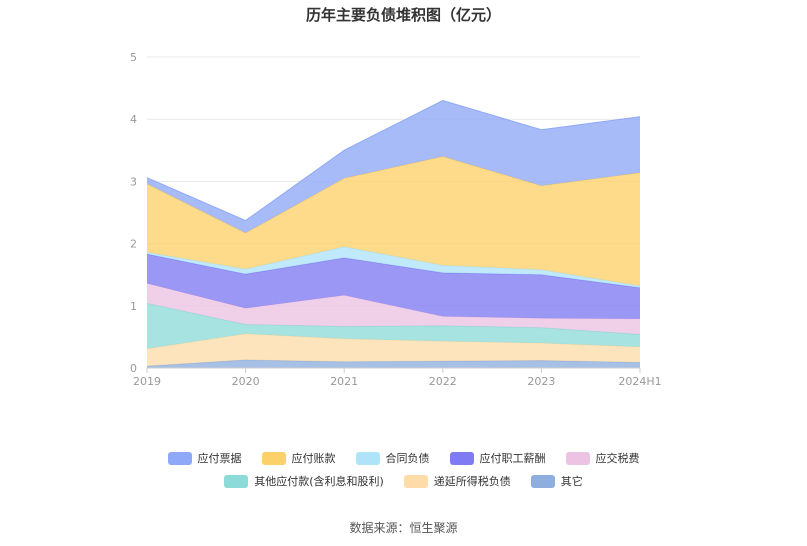 This screenshot has height=546, width=807. I want to click on legend-label: 应付票据, so click(219, 458).